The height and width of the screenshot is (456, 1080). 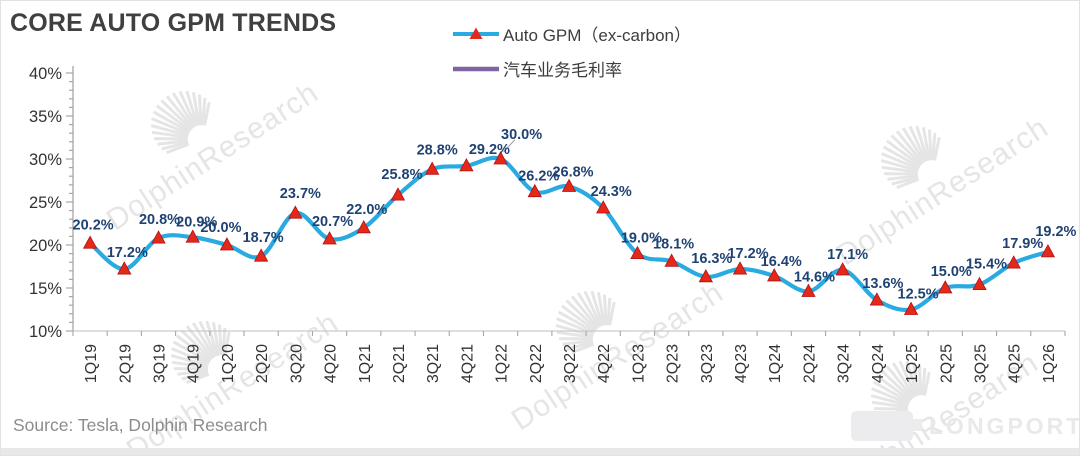 What do you see at coordinates (220, 228) in the screenshot?
I see `data-label: 20.0%` at bounding box center [220, 228].